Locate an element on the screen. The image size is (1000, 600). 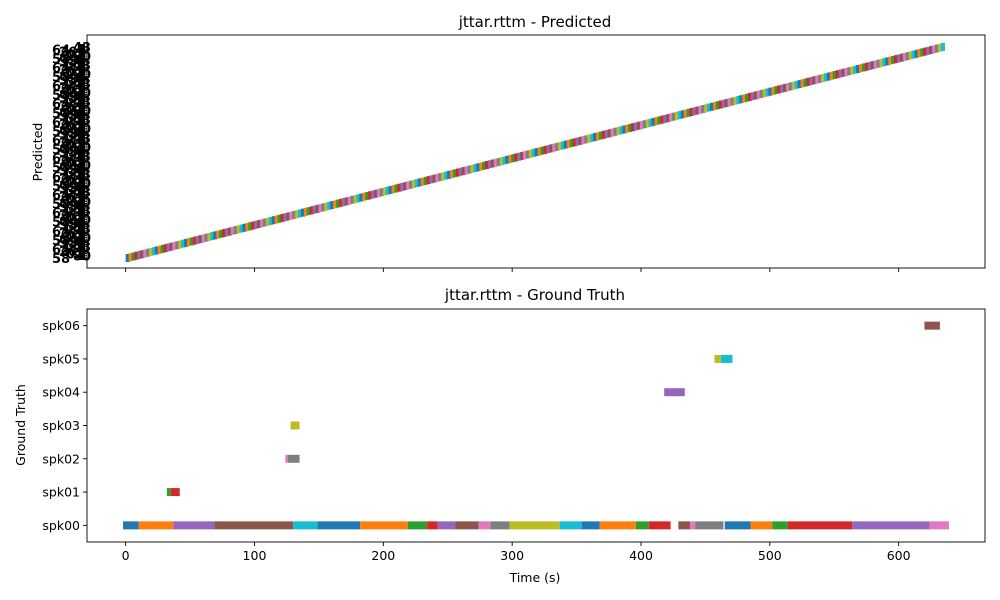
x-tick-label: 0 is located at coordinates (126, 555).